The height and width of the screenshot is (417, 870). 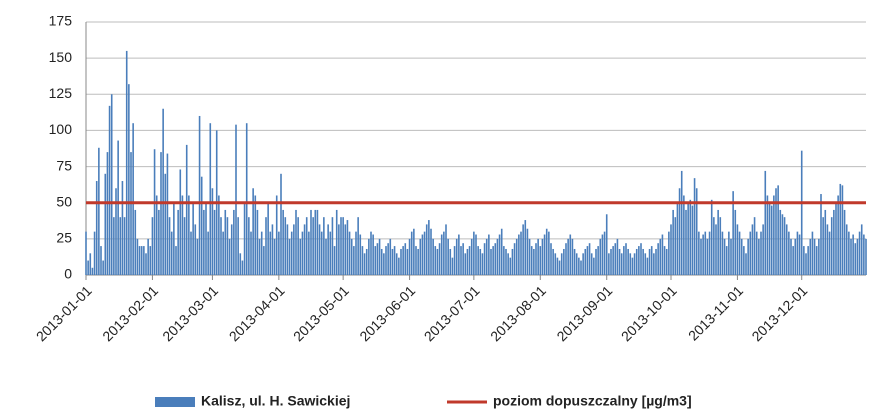 I want to click on x-tick-label: 2013-12-01, so click(x=779, y=313).